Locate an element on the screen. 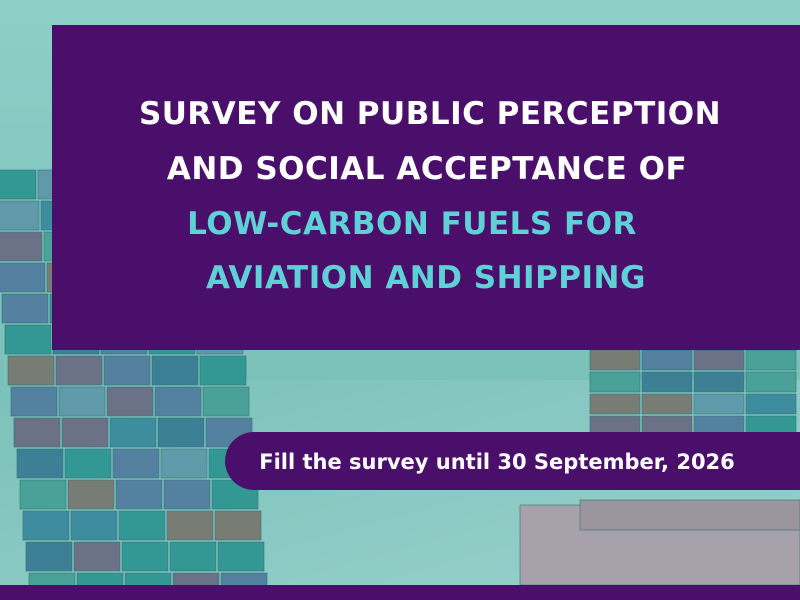  title-highlight: LOW-CARBON FUELS FOR is located at coordinates (412, 224).